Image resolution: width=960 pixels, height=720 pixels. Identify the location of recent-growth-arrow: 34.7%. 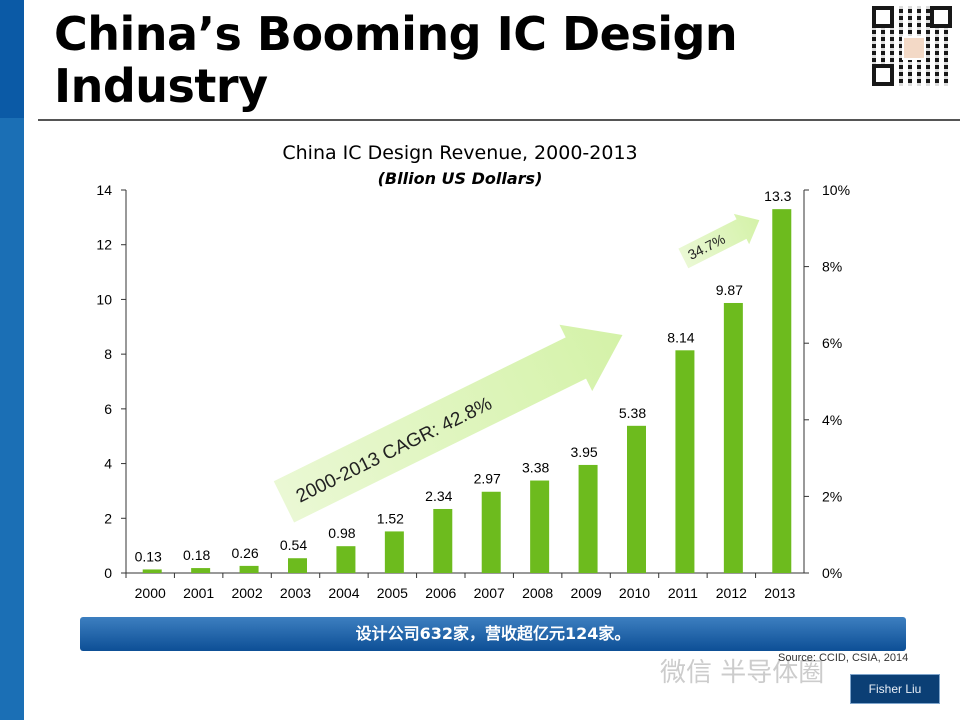
(719, 241).